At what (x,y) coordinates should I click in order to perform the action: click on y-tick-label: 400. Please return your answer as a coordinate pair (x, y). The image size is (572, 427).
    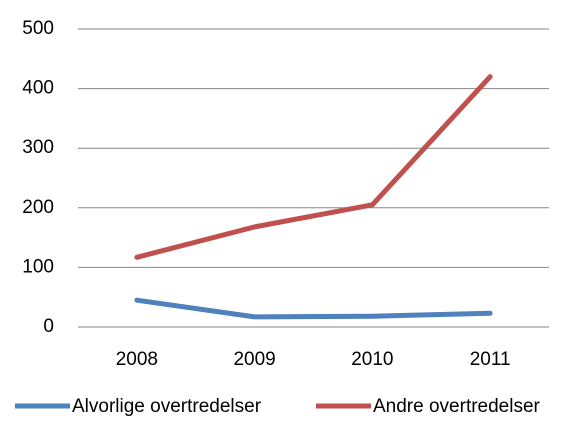
    Looking at the image, I should click on (38, 88).